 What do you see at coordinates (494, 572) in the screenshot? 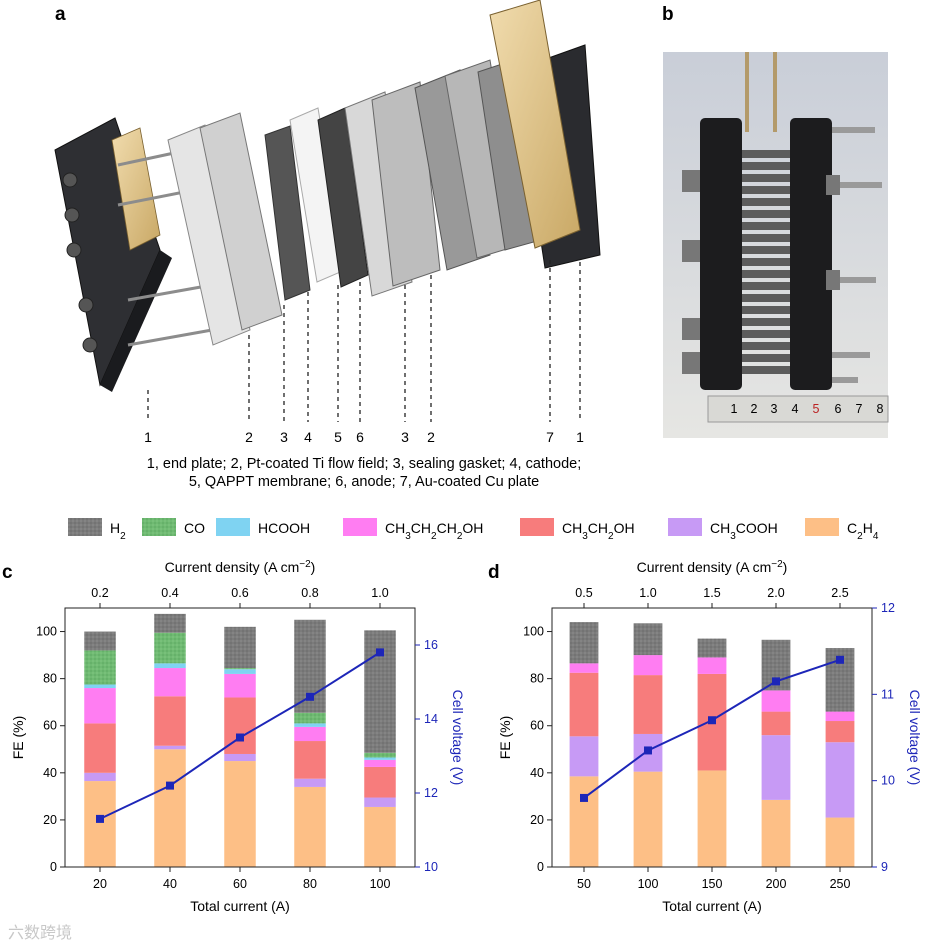
I see `panel-d-label: d` at bounding box center [494, 572].